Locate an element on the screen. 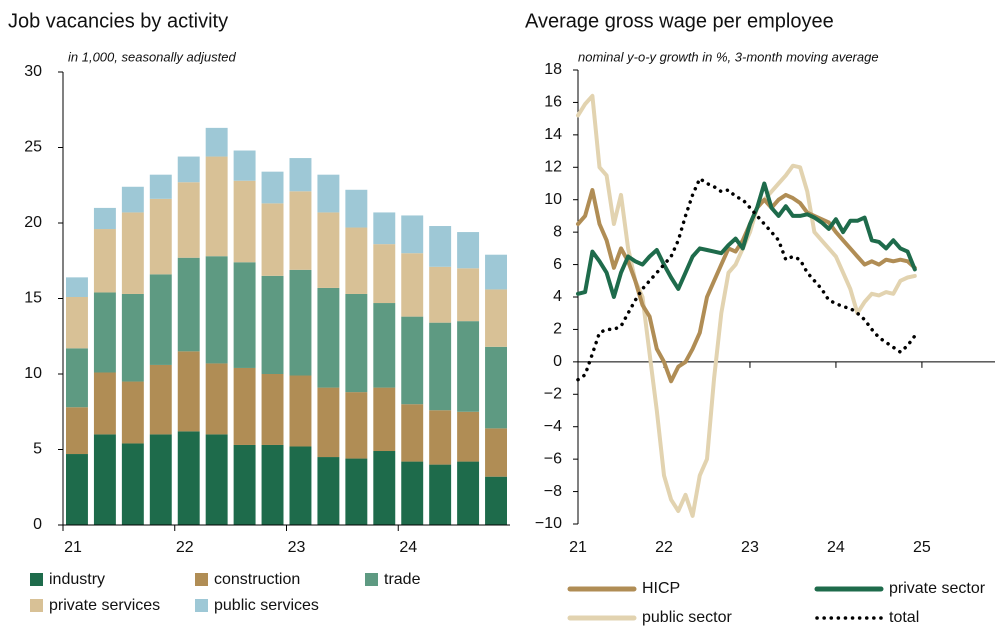 The image size is (998, 628). y-tick-label: 5 is located at coordinates (37, 449).